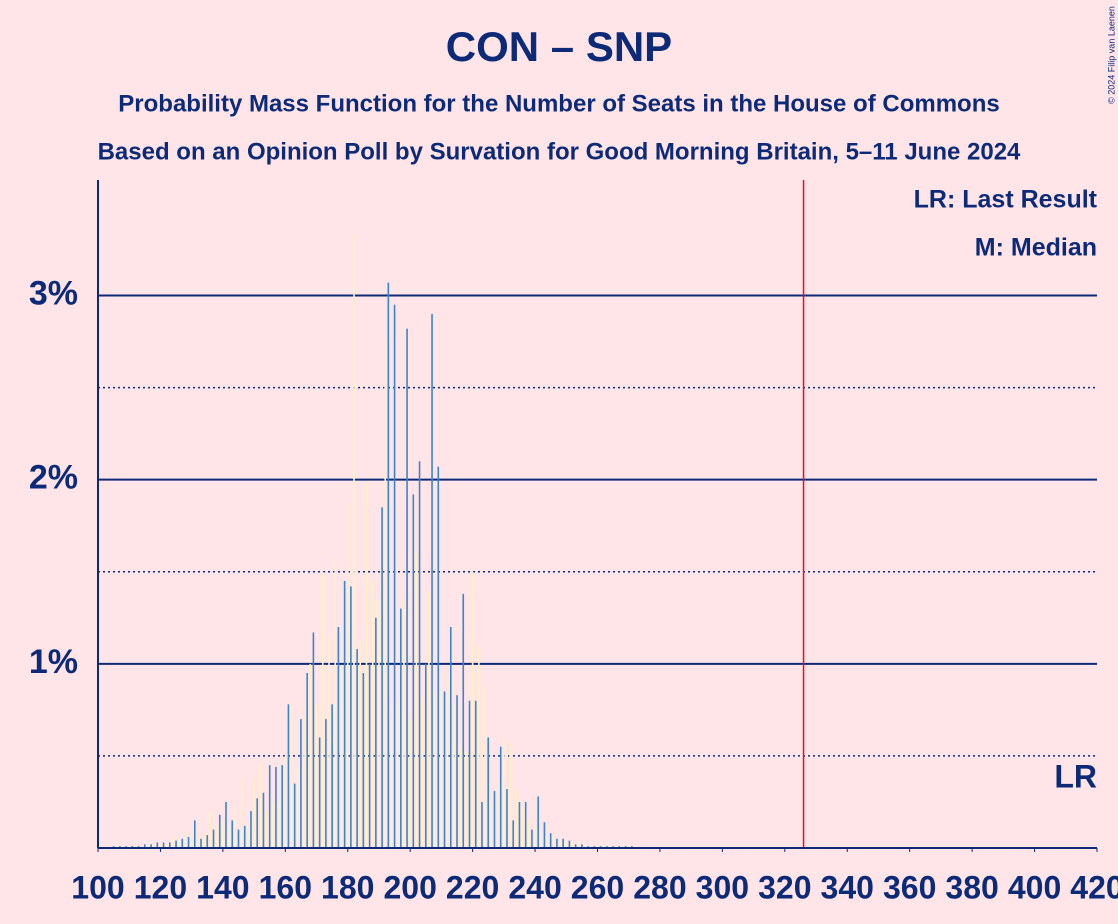 The width and height of the screenshot is (1118, 924). Describe the element at coordinates (659, 887) in the screenshot. I see `x-tick-label: 280` at that location.